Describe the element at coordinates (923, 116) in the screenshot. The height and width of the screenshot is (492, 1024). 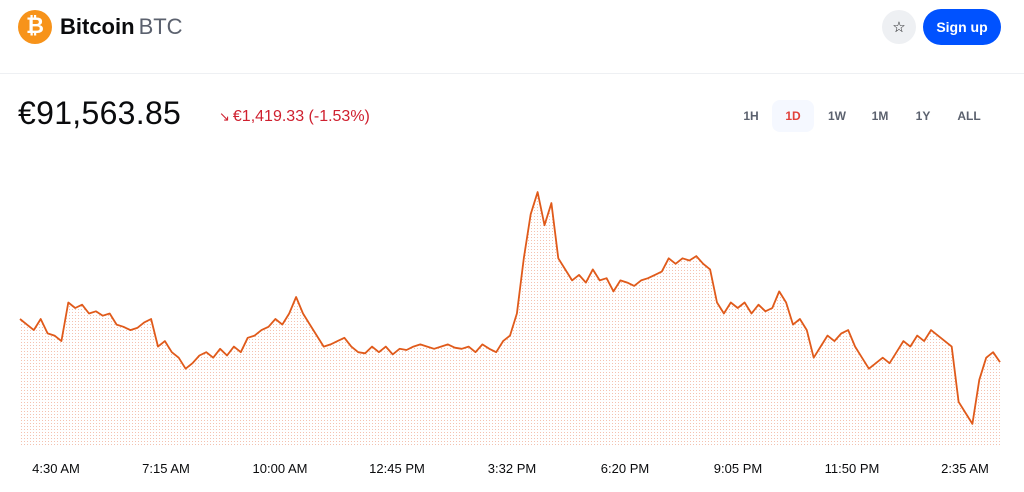
I see `range-1y-button: 1Y` at that location.